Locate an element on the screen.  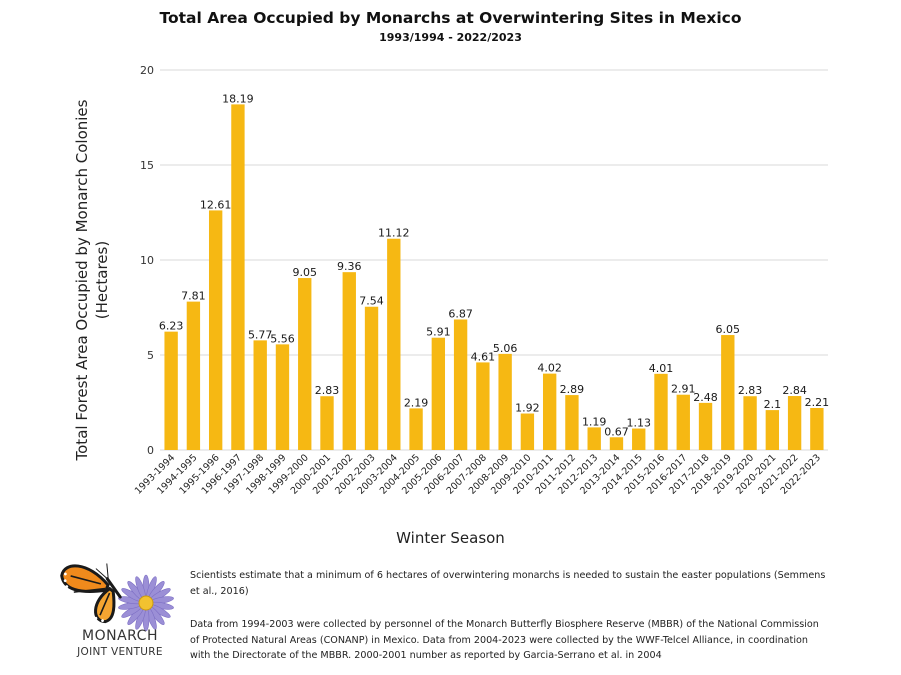
data-label: 0.67 is located at coordinates (616, 431).